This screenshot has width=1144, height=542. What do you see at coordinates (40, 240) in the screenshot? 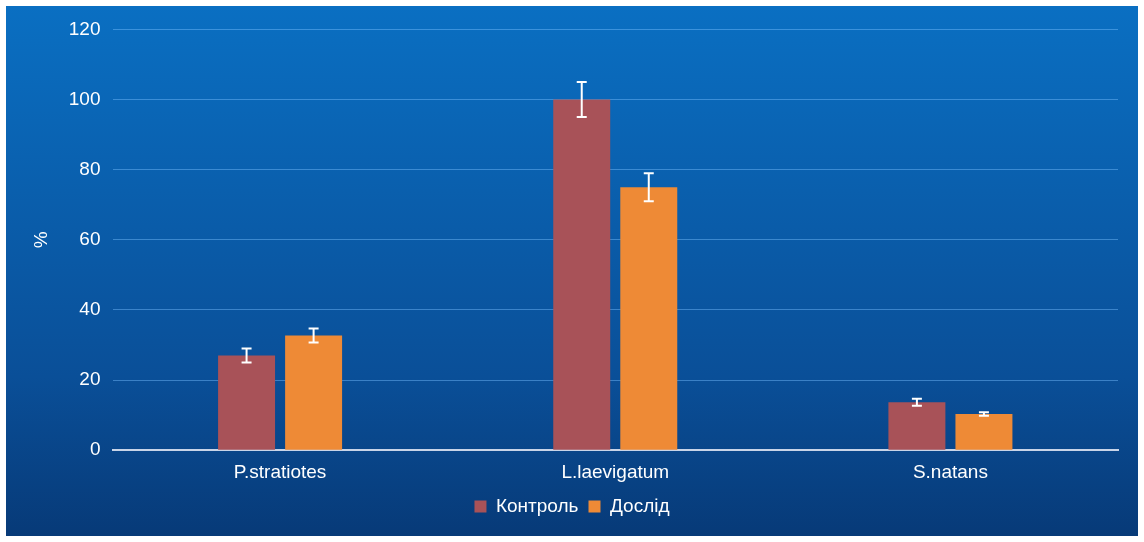
I see `y-axis-title: %` at bounding box center [40, 240].